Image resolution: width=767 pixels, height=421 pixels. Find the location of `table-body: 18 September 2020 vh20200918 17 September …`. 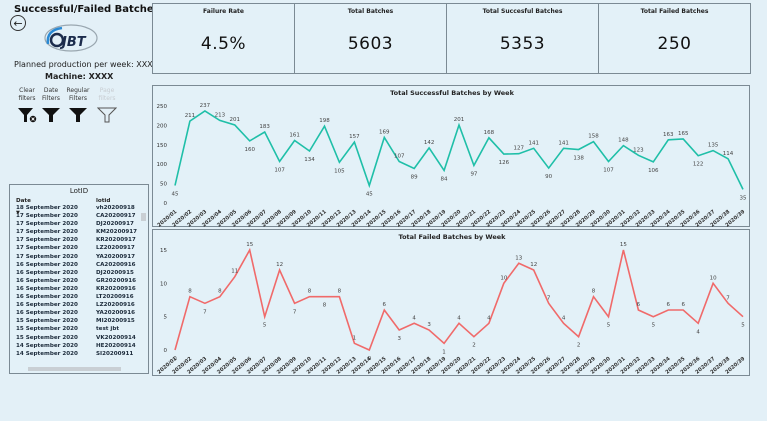

table-body: 18 September 2020 vh20200918 17 September … is located at coordinates (79, 284).